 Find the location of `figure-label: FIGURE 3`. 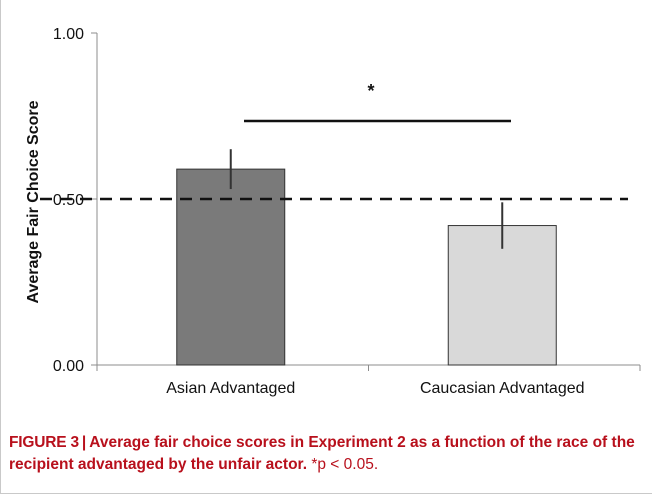

figure-label: FIGURE 3 is located at coordinates (44, 442).